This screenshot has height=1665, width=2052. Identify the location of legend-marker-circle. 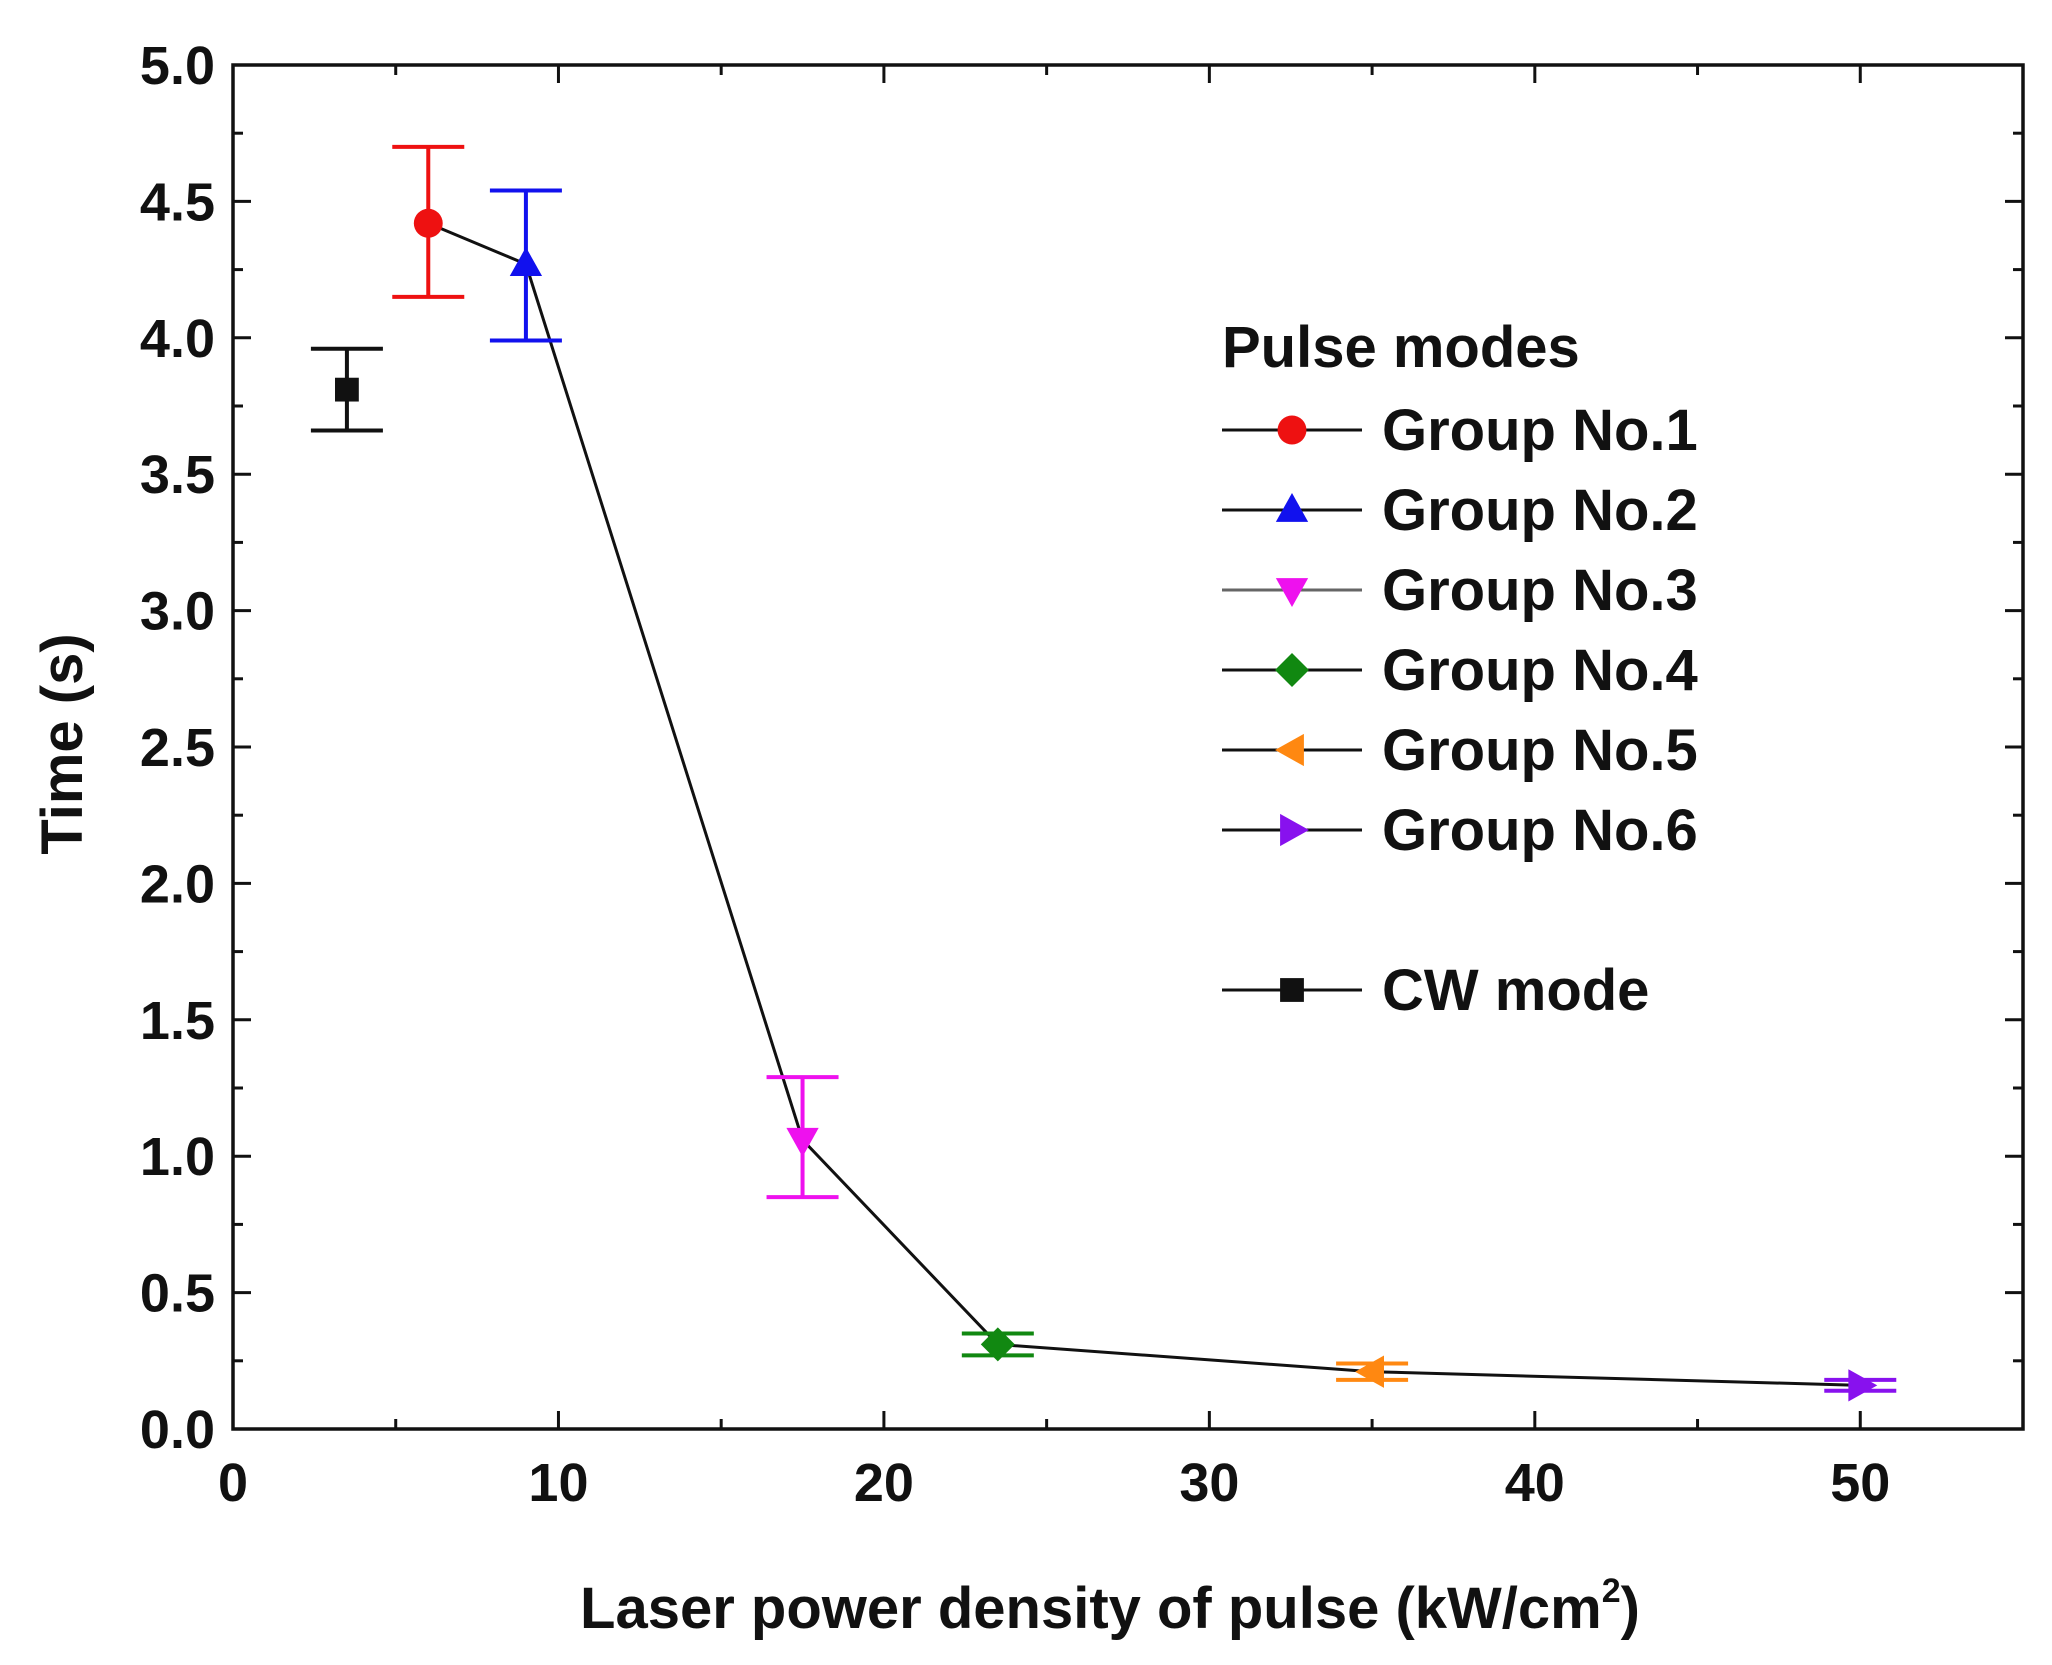
(1292, 430).